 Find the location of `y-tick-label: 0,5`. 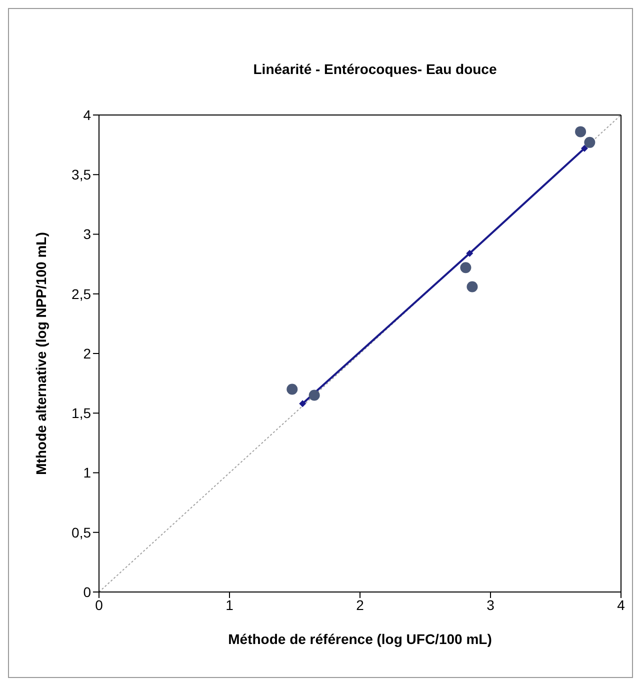

y-tick-label: 0,5 is located at coordinates (82, 532).